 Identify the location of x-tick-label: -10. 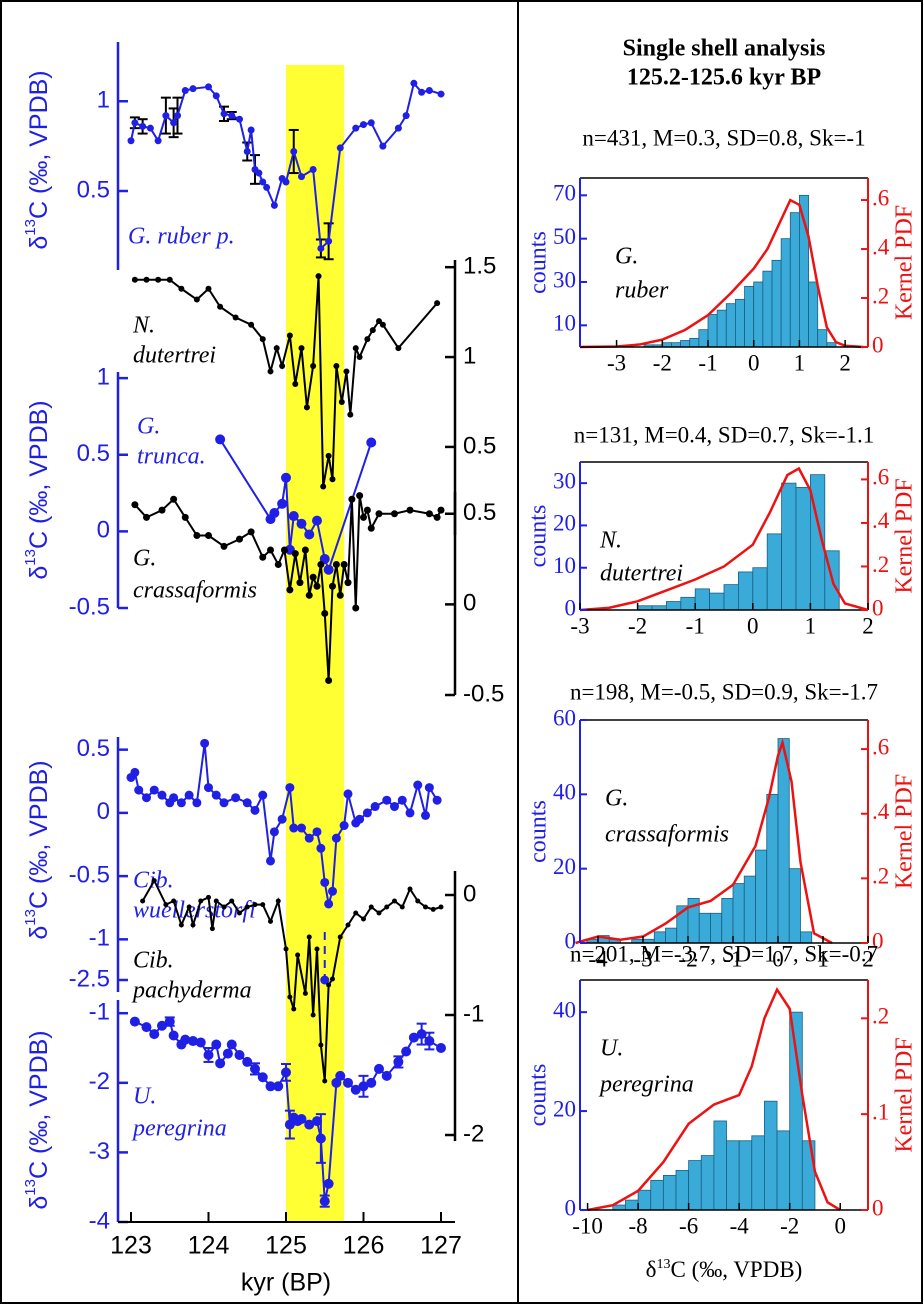
(587, 1225).